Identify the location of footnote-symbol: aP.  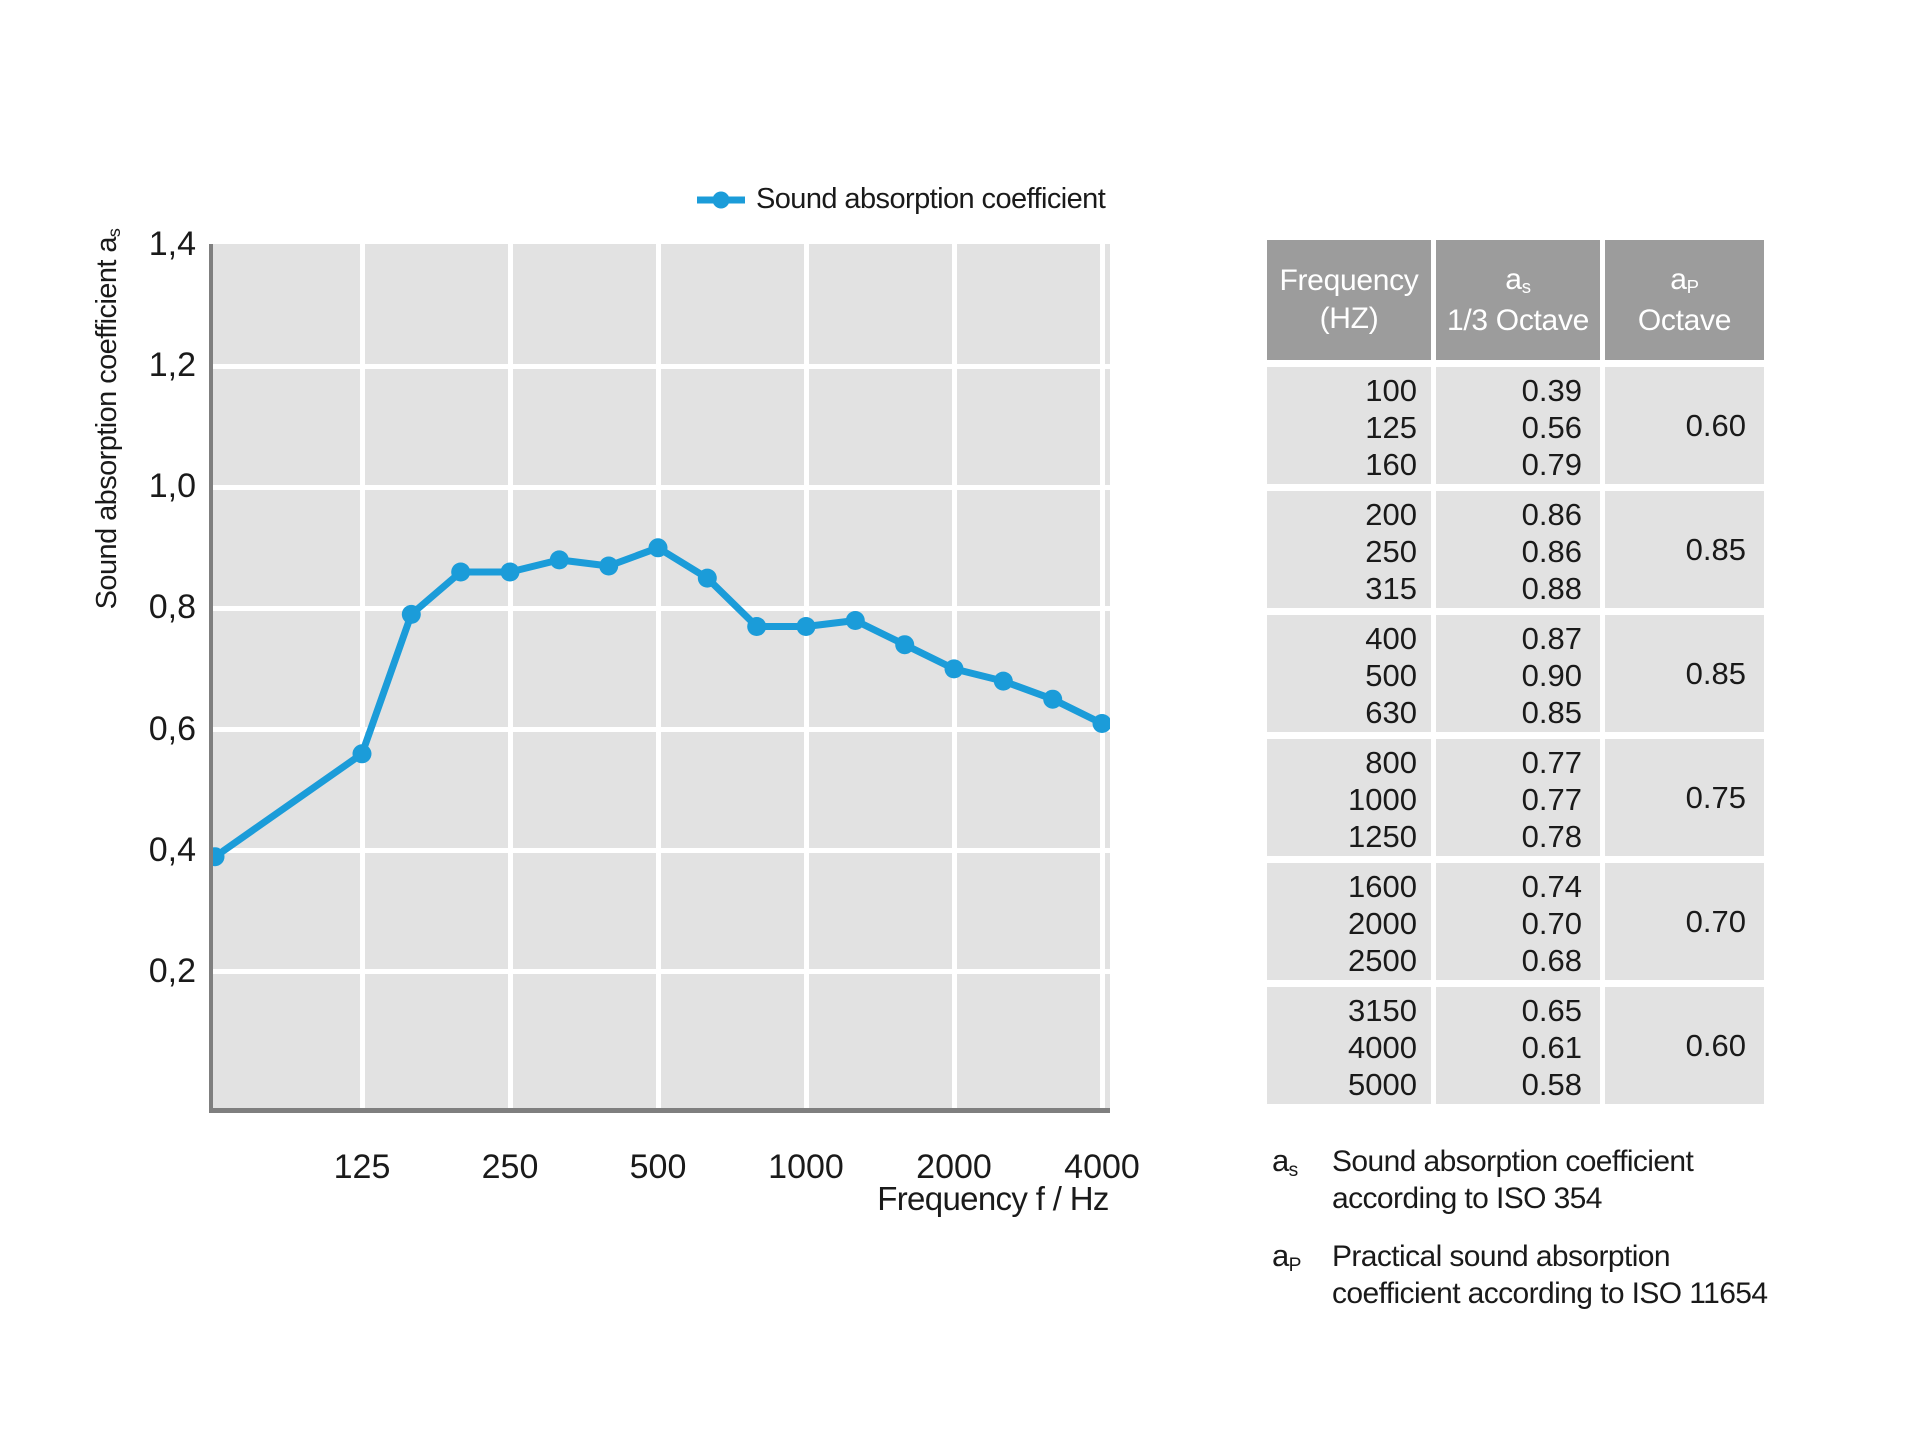
(1302, 1275).